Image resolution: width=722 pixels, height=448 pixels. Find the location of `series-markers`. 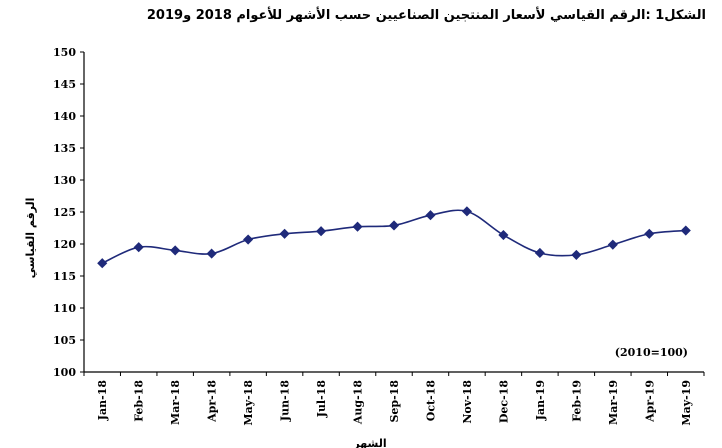

series-markers is located at coordinates (394, 237).